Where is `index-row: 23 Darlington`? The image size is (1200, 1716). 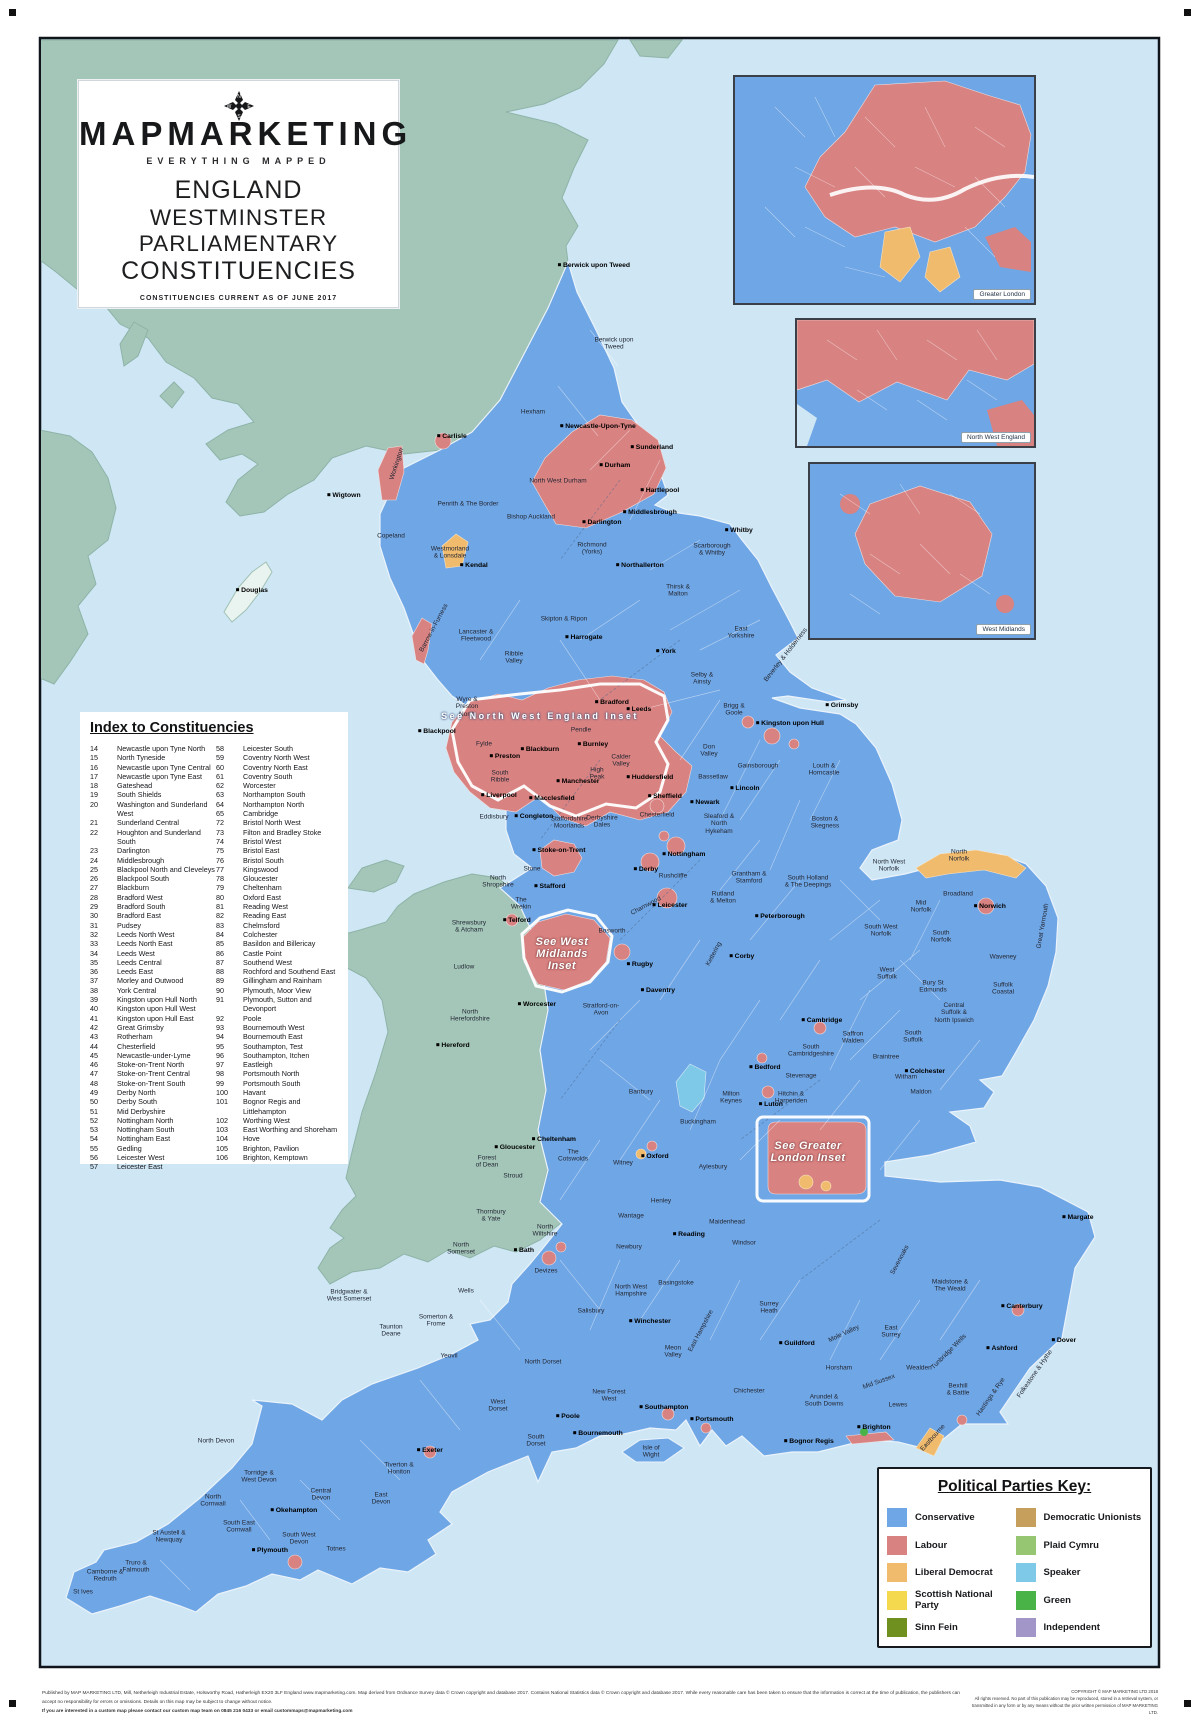 index-row: 23 Darlington is located at coordinates (153, 850).